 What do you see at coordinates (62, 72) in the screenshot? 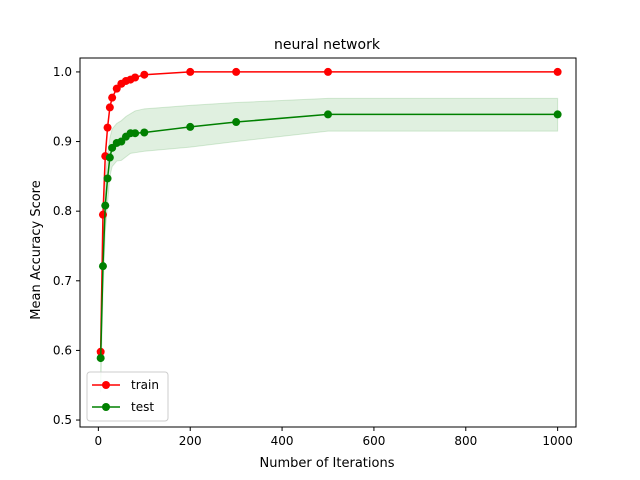
I see `y-tick-label: 1.0` at bounding box center [62, 72].